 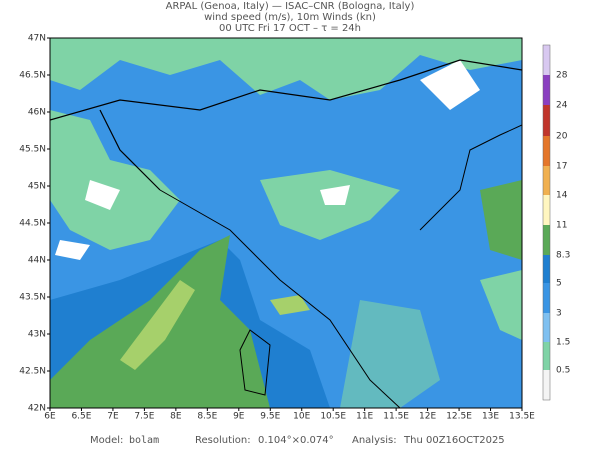 What do you see at coordinates (427, 417) in the screenshot?
I see `lon-label: 12E` at bounding box center [427, 417].